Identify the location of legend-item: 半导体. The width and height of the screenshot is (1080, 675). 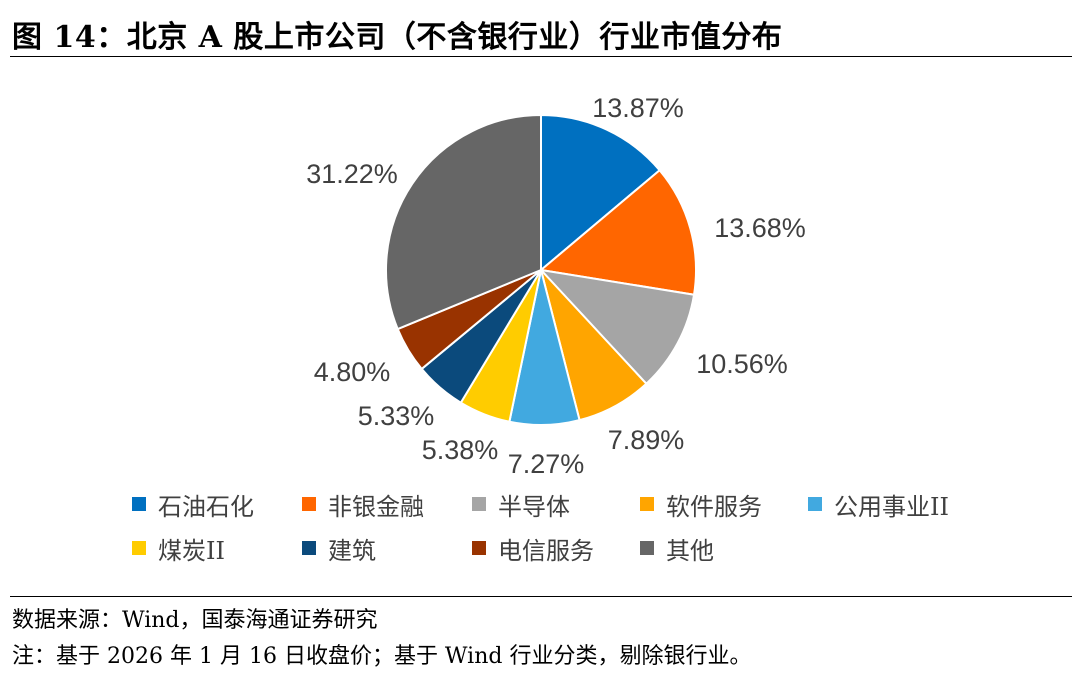
(521, 504).